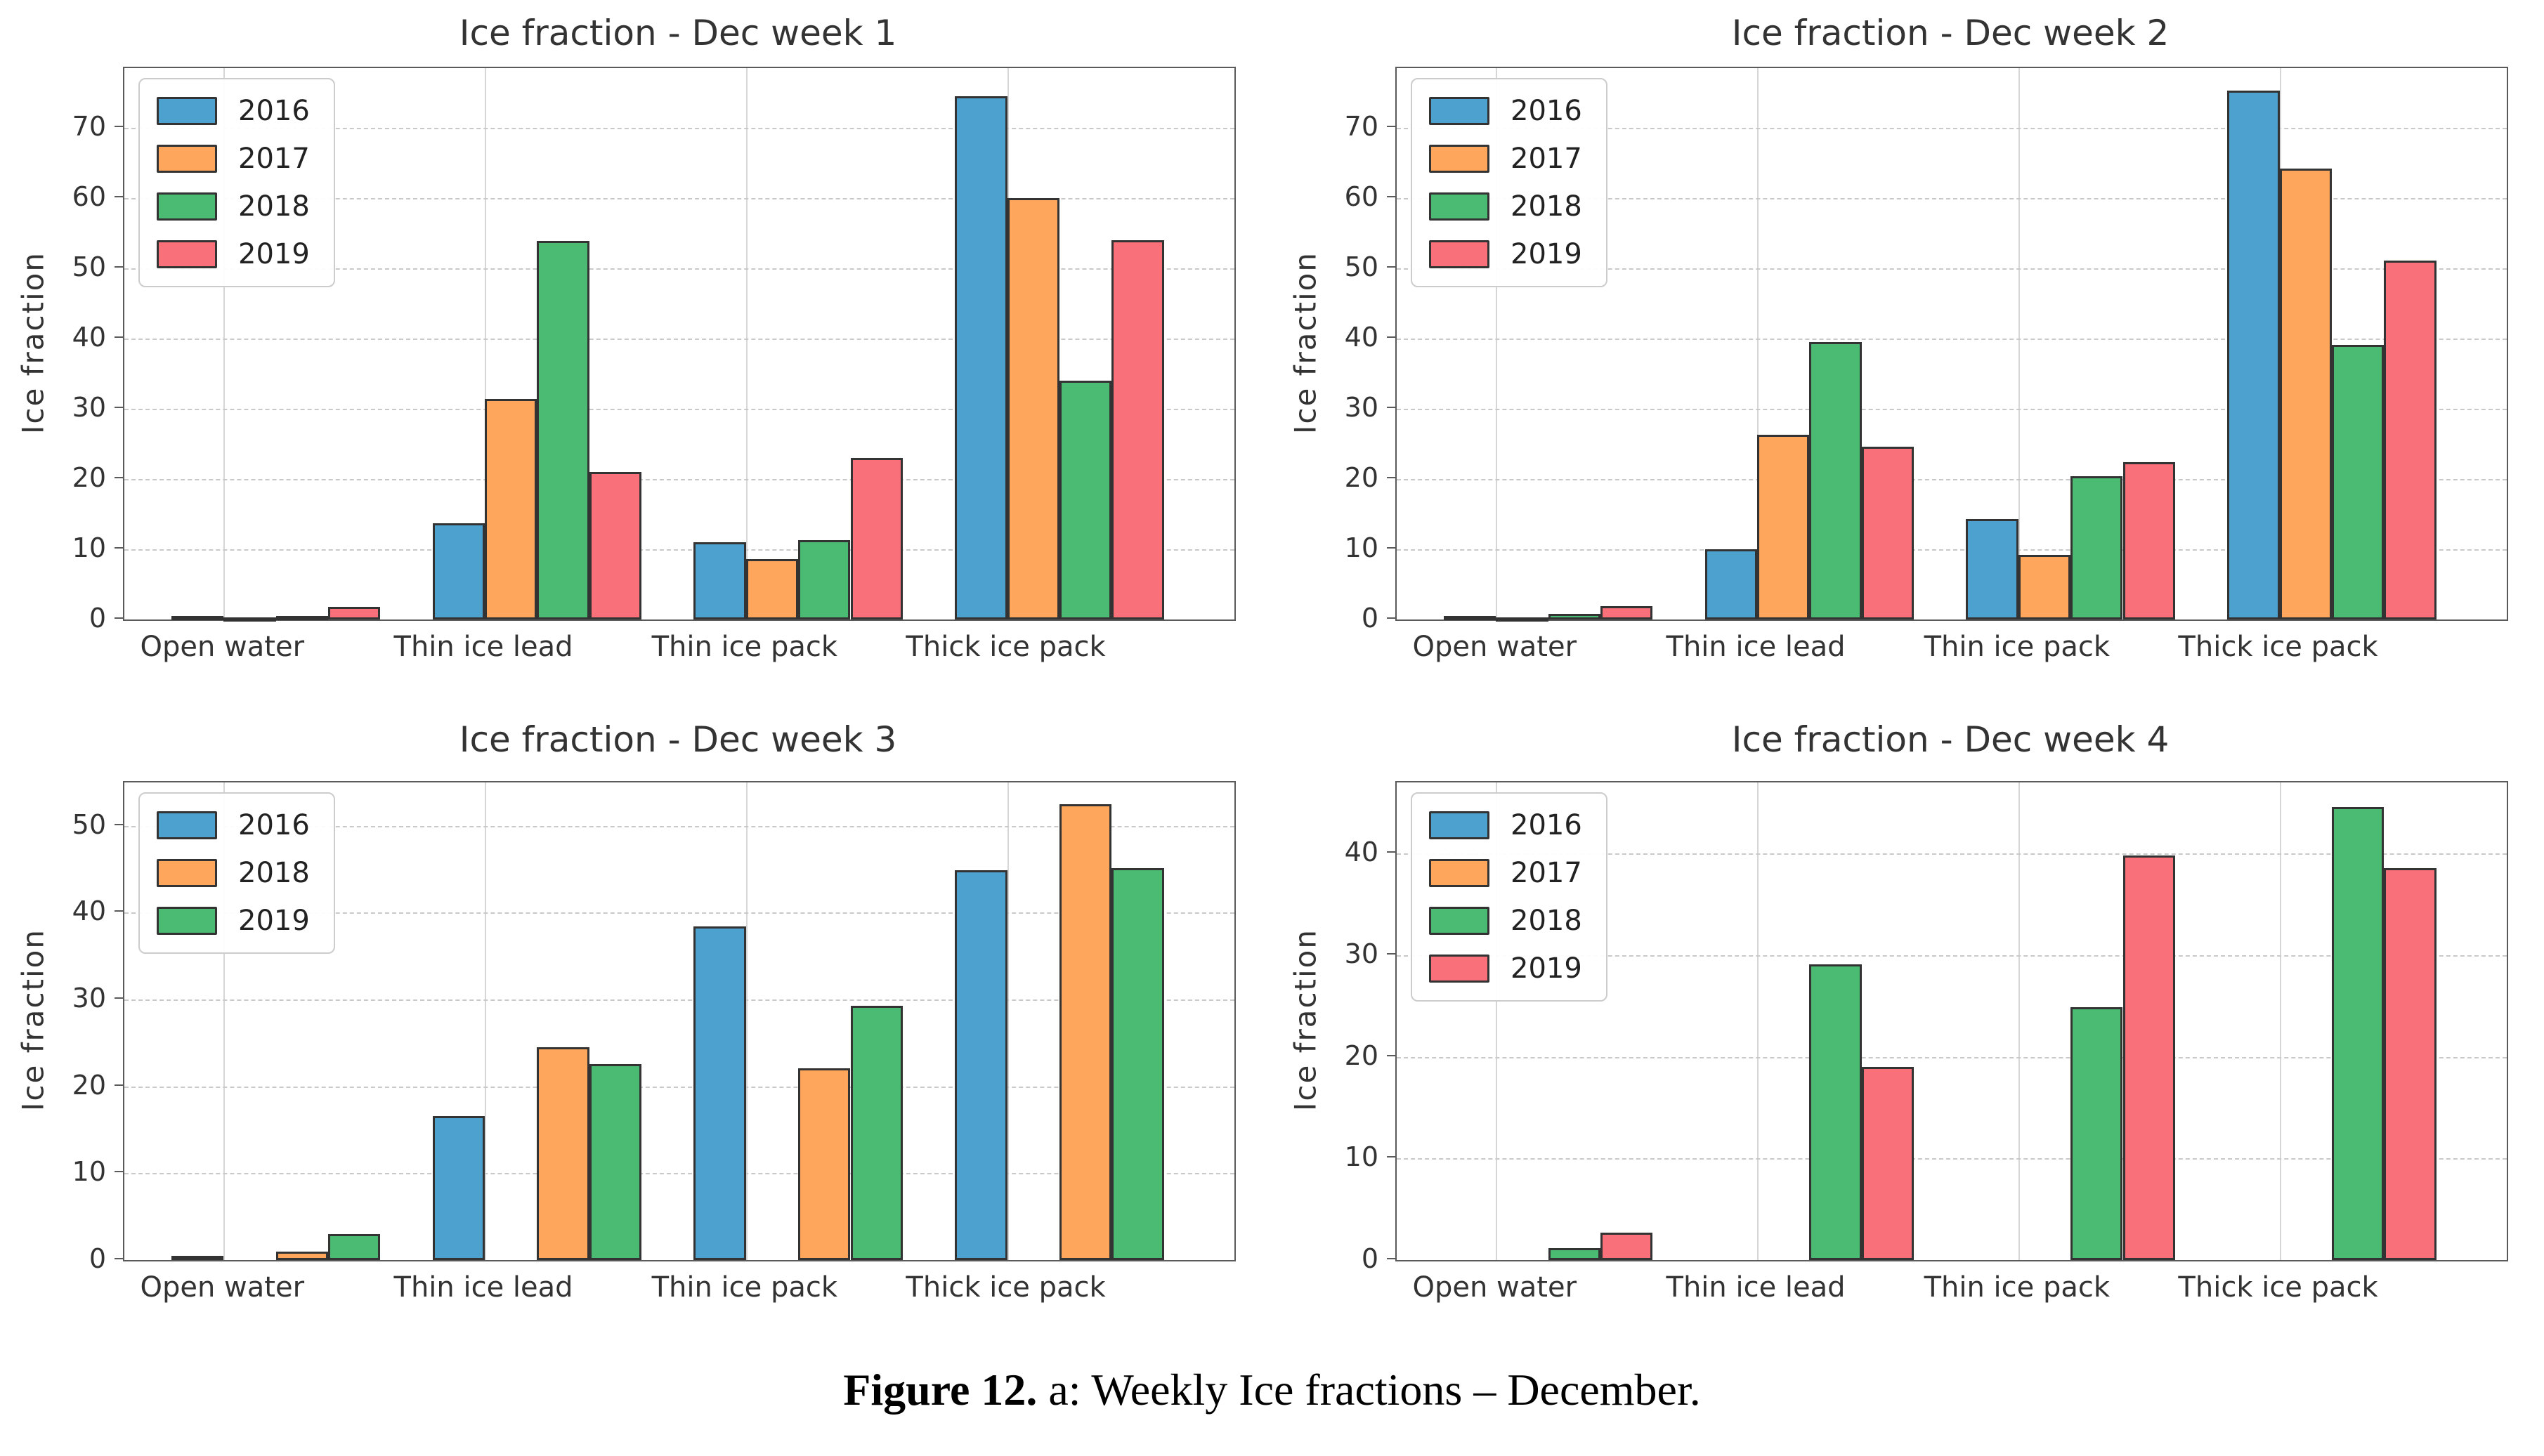  I want to click on bar-2017-thick-ice-pack, so click(1033, 409).